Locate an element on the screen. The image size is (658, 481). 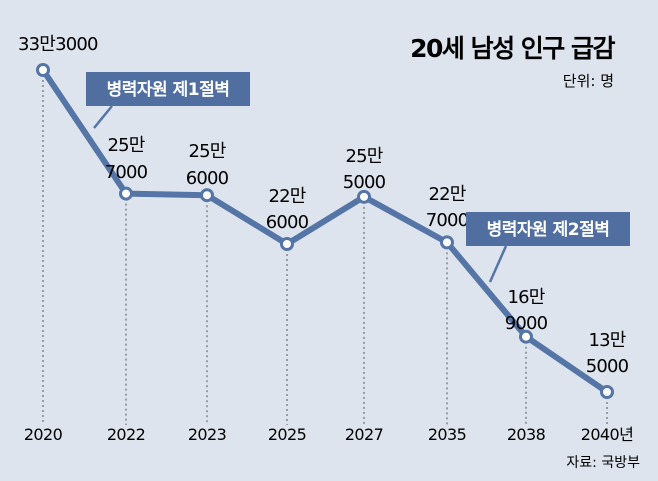
cliff1-annotation: 병력자원 제1절벽 is located at coordinates (168, 100).